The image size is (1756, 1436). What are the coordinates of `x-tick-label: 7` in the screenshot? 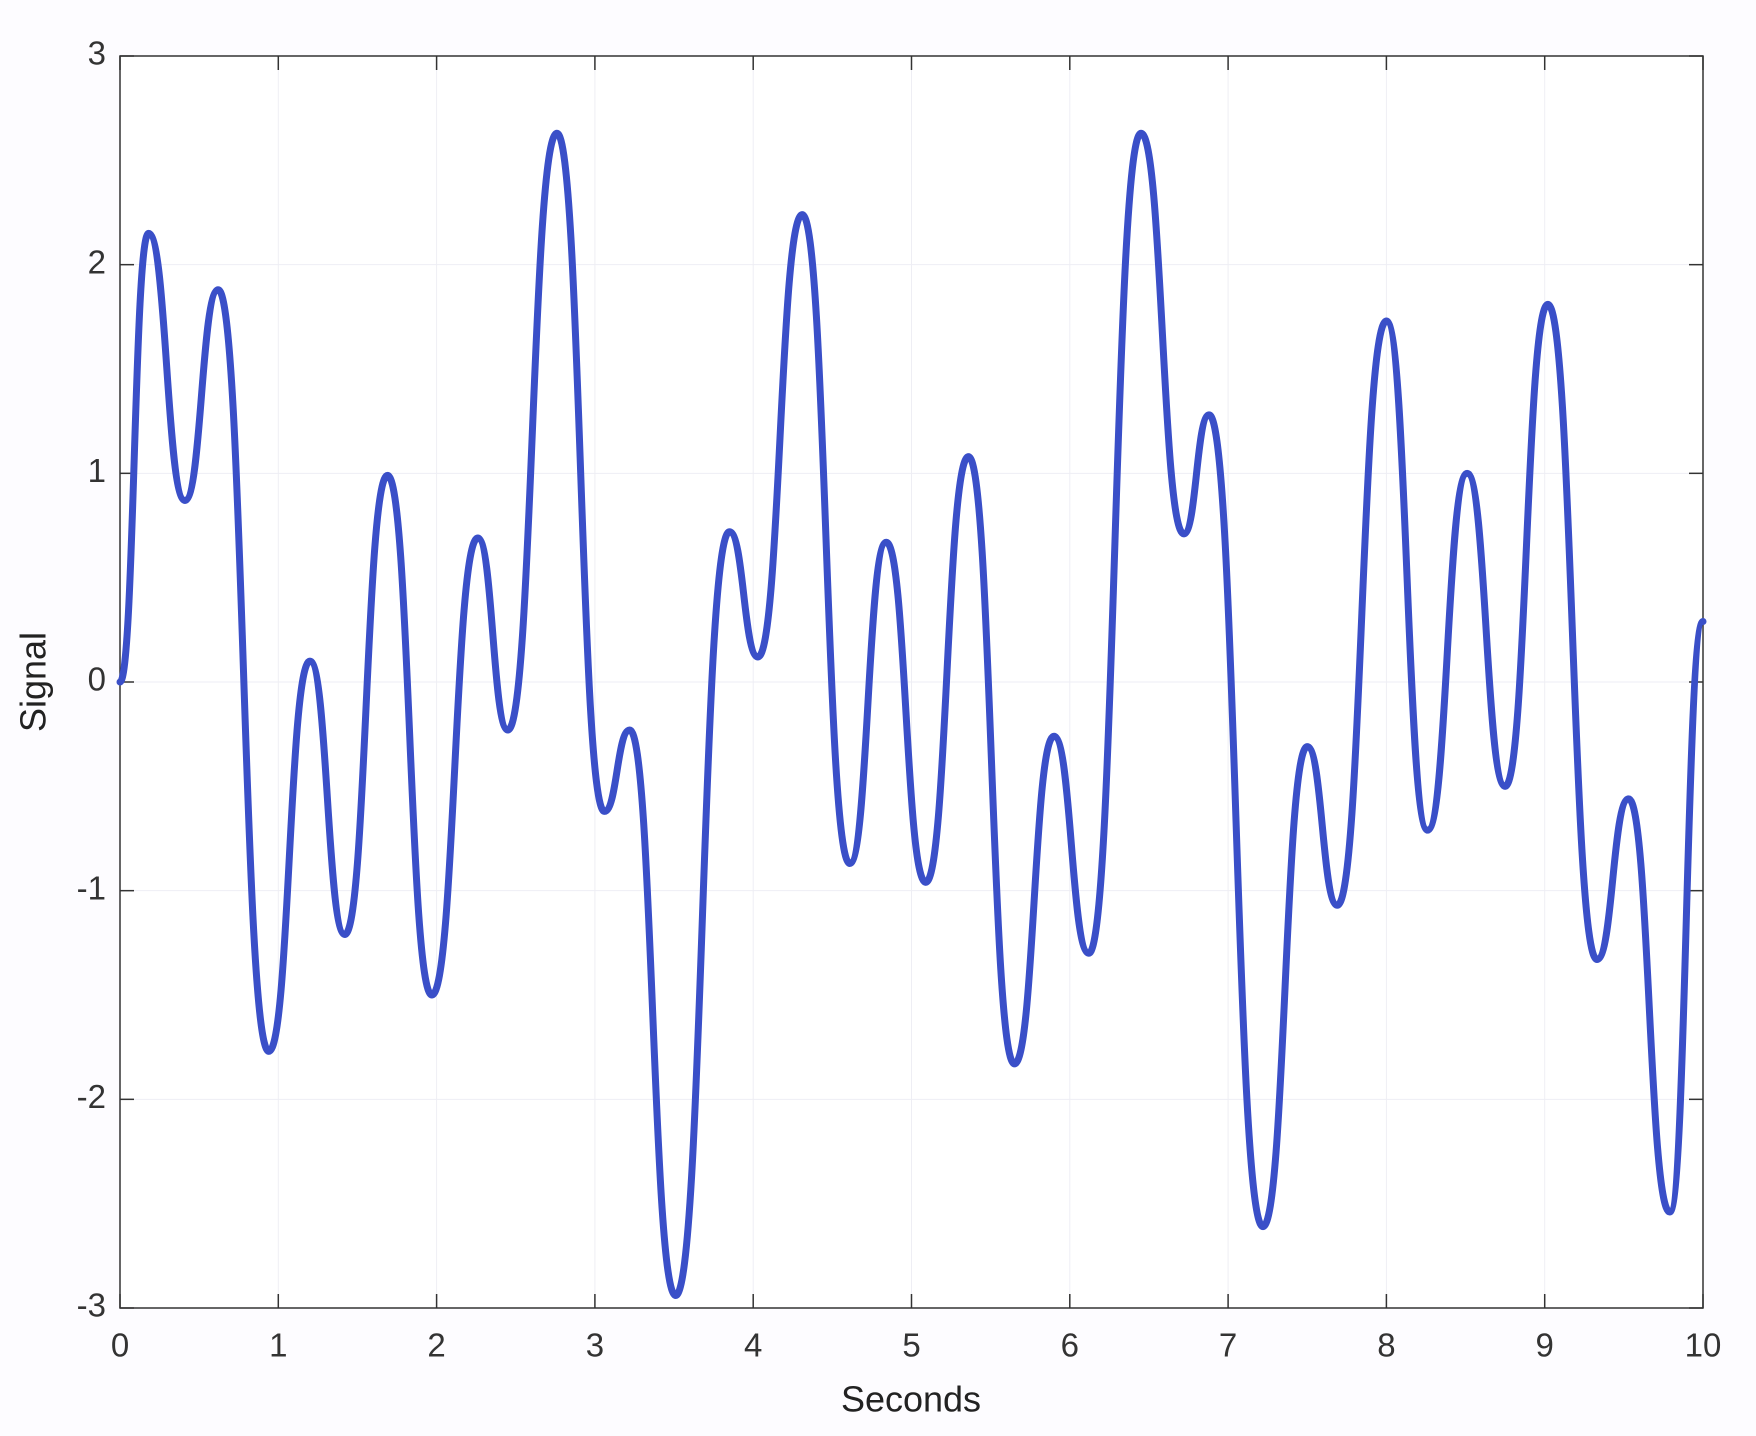 It's located at (1228, 1345).